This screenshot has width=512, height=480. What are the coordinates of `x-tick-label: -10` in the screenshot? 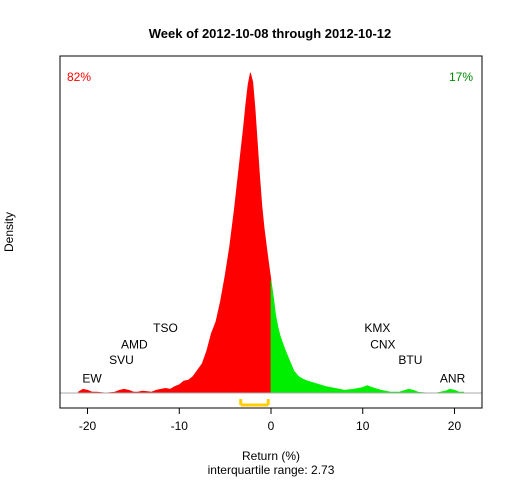 It's located at (180, 426).